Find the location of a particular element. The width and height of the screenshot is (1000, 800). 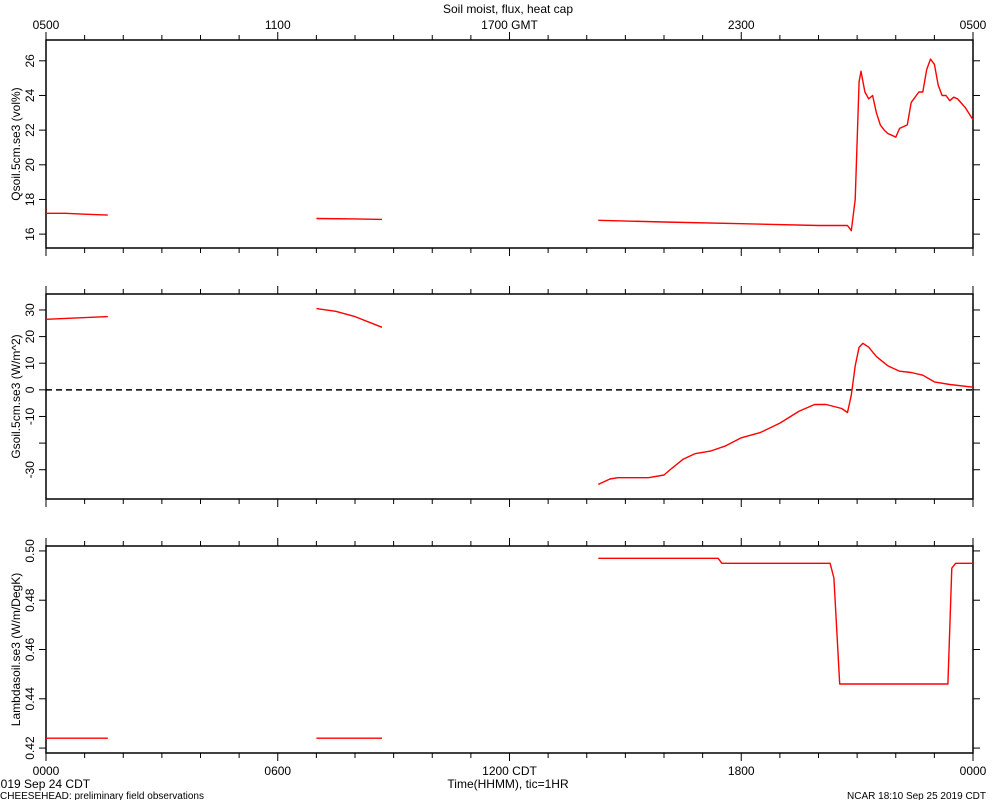

top-tick-label: 2300 is located at coordinates (741, 25).